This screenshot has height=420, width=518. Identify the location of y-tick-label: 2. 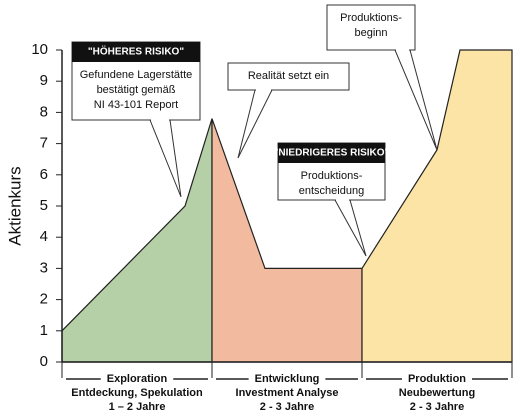
(44, 299).